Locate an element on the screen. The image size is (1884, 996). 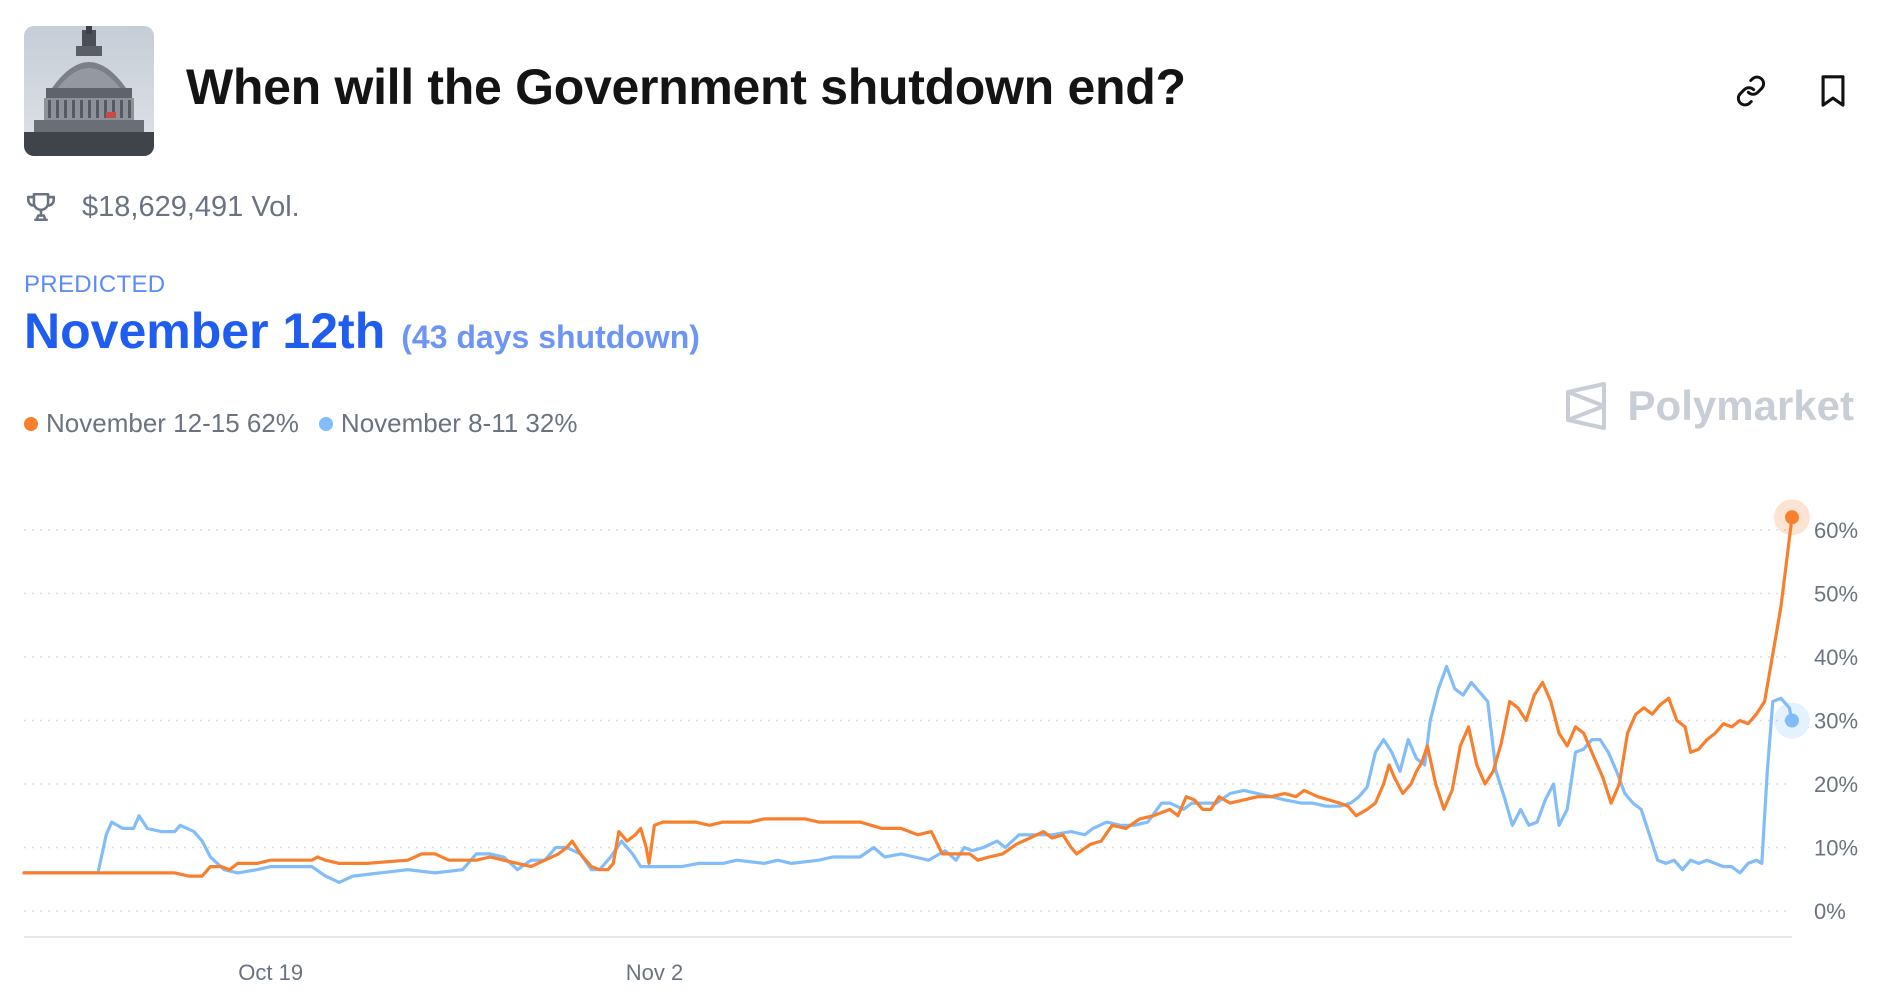
legend-label: November 12-15 62% is located at coordinates (172, 423).